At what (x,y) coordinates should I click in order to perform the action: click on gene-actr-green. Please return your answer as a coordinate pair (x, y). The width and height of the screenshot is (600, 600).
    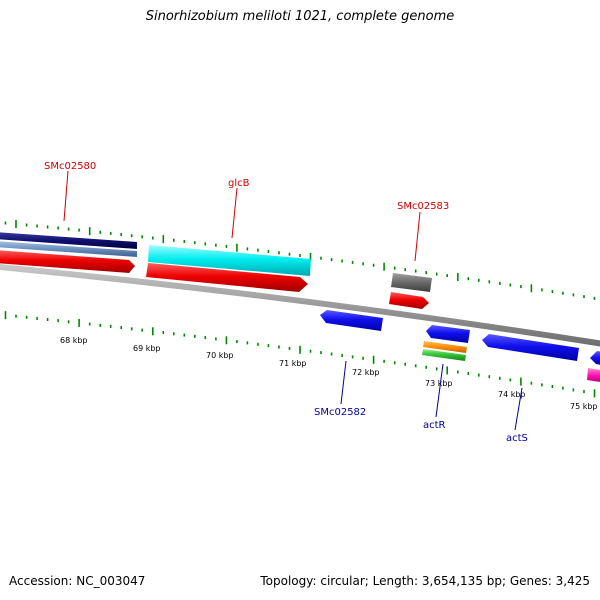
    Looking at the image, I should click on (444, 355).